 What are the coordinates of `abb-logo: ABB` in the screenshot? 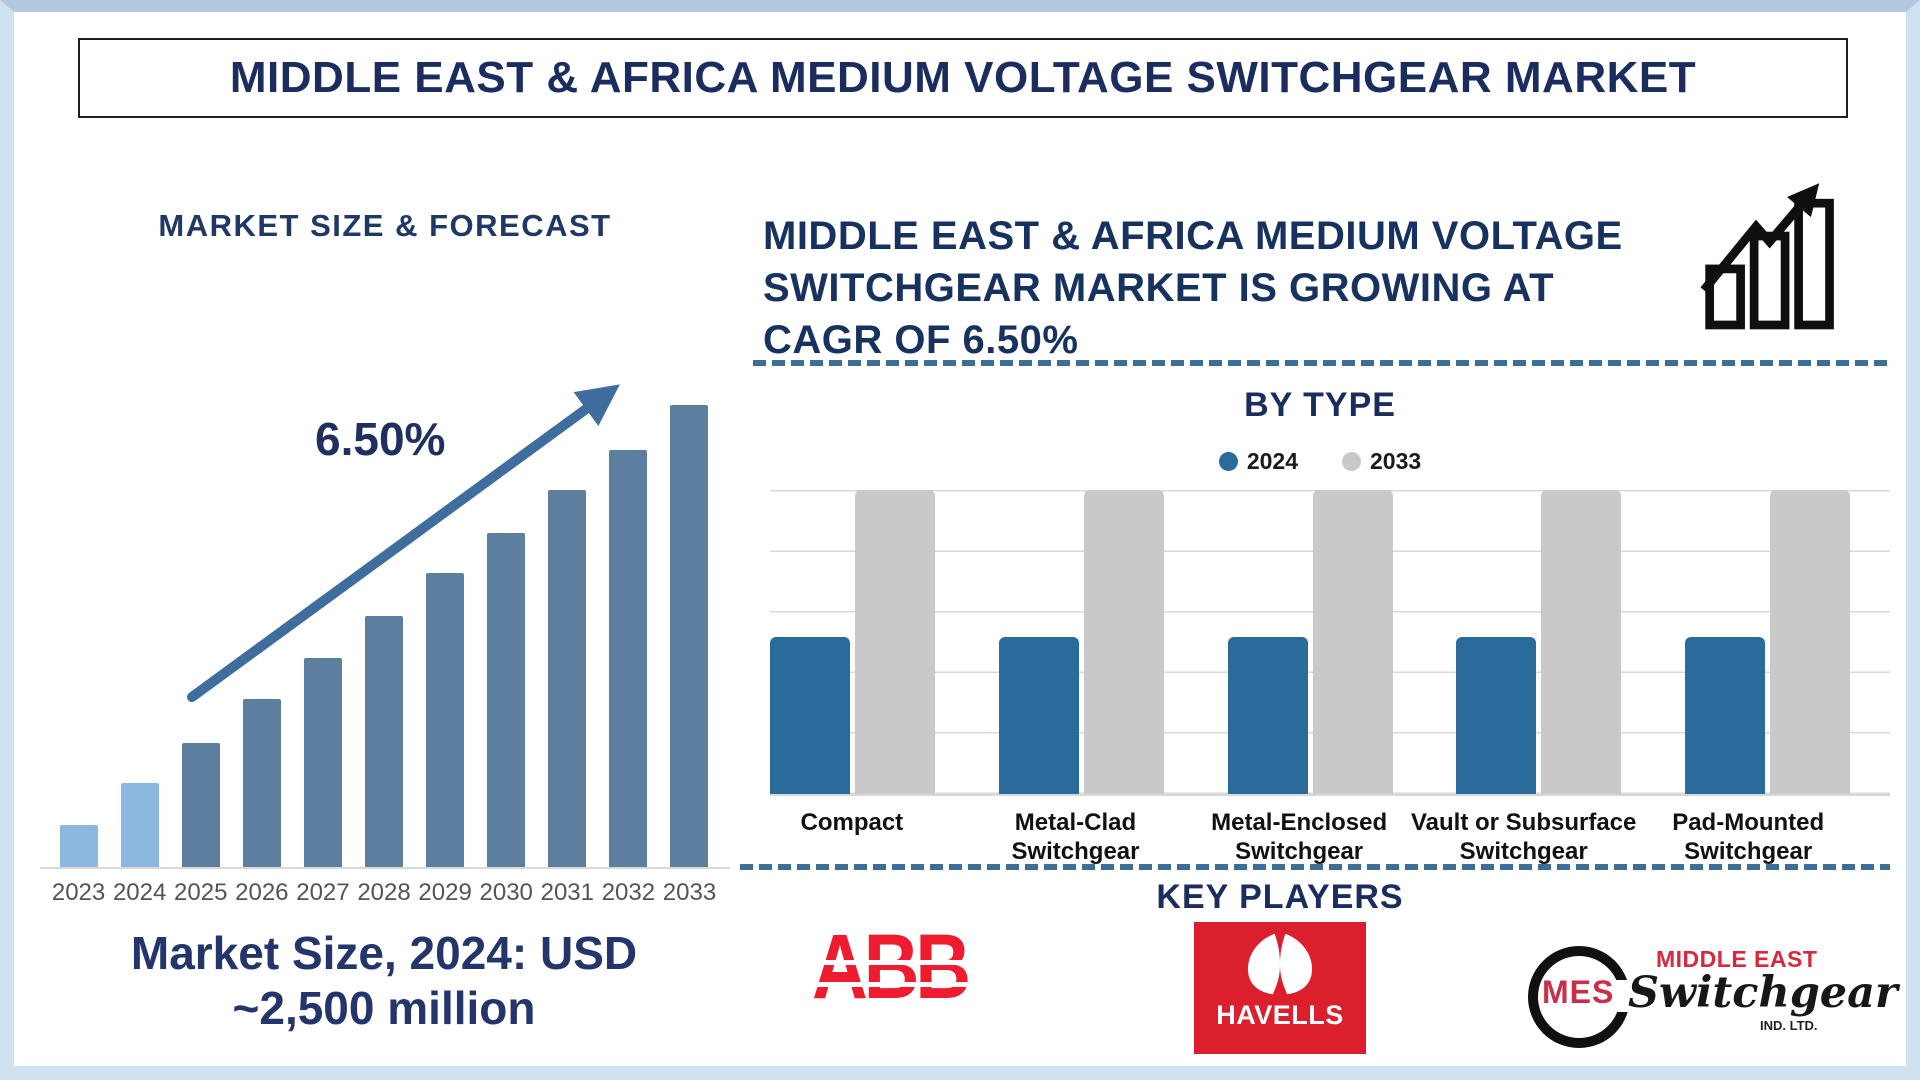 It's located at (917, 967).